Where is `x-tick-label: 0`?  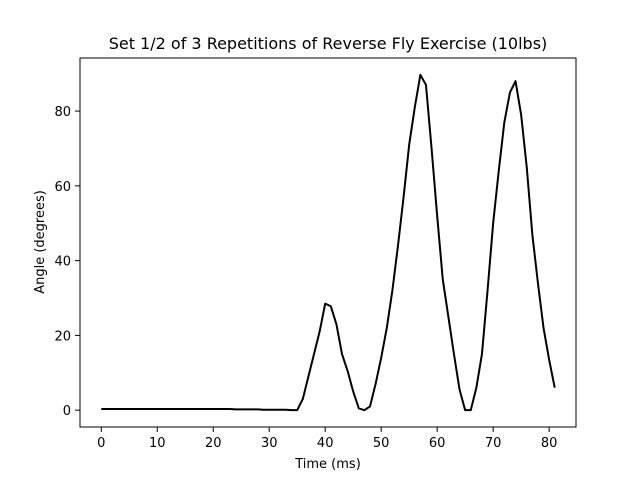 x-tick-label: 0 is located at coordinates (101, 443).